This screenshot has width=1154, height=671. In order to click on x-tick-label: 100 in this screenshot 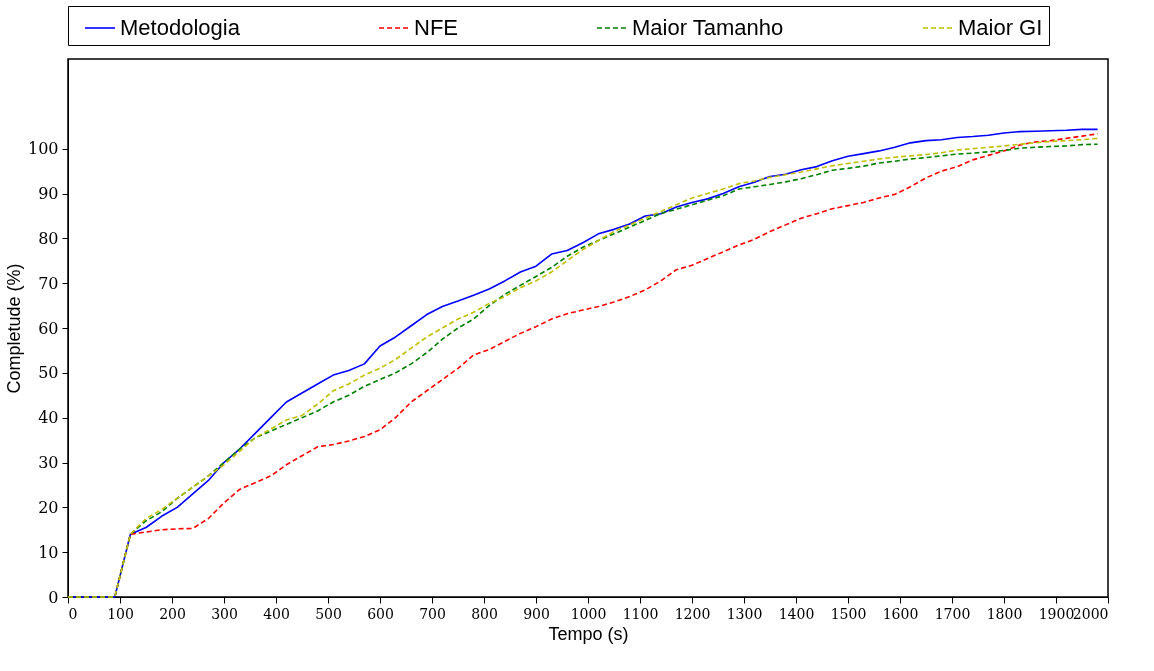, I will do `click(120, 613)`.